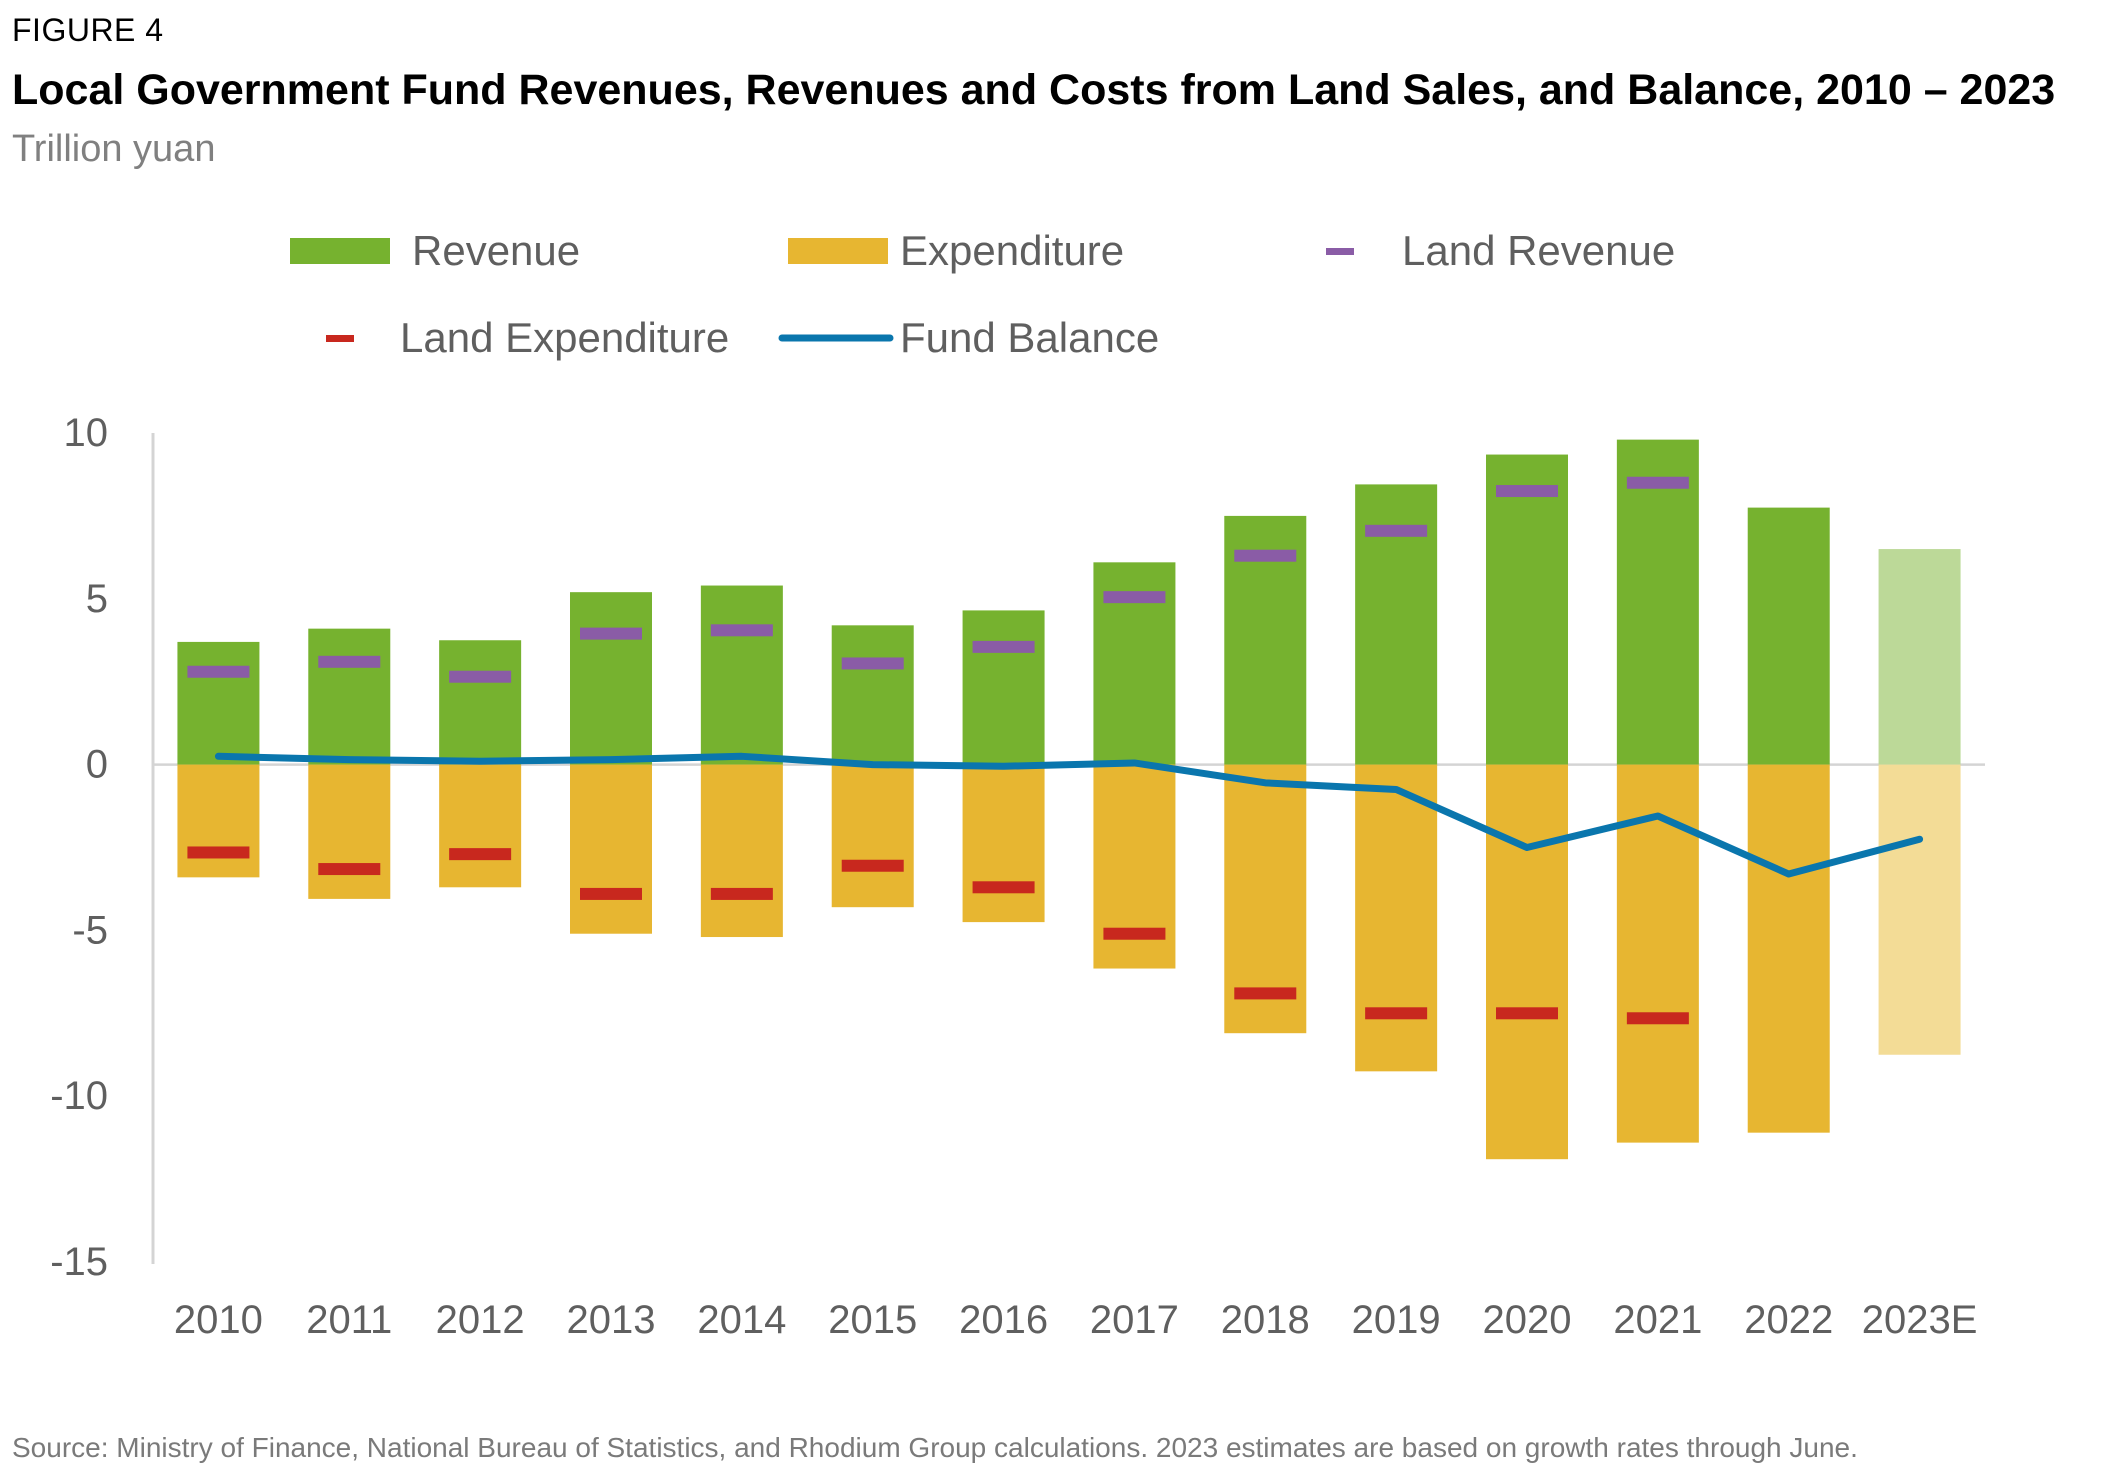  What do you see at coordinates (872, 1320) in the screenshot?
I see `x-tick-label: 2015` at bounding box center [872, 1320].